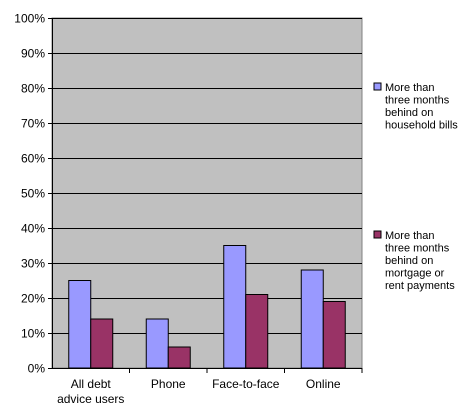 The width and height of the screenshot is (462, 408). What do you see at coordinates (421, 126) in the screenshot?
I see `legend-label: household bills` at bounding box center [421, 126].